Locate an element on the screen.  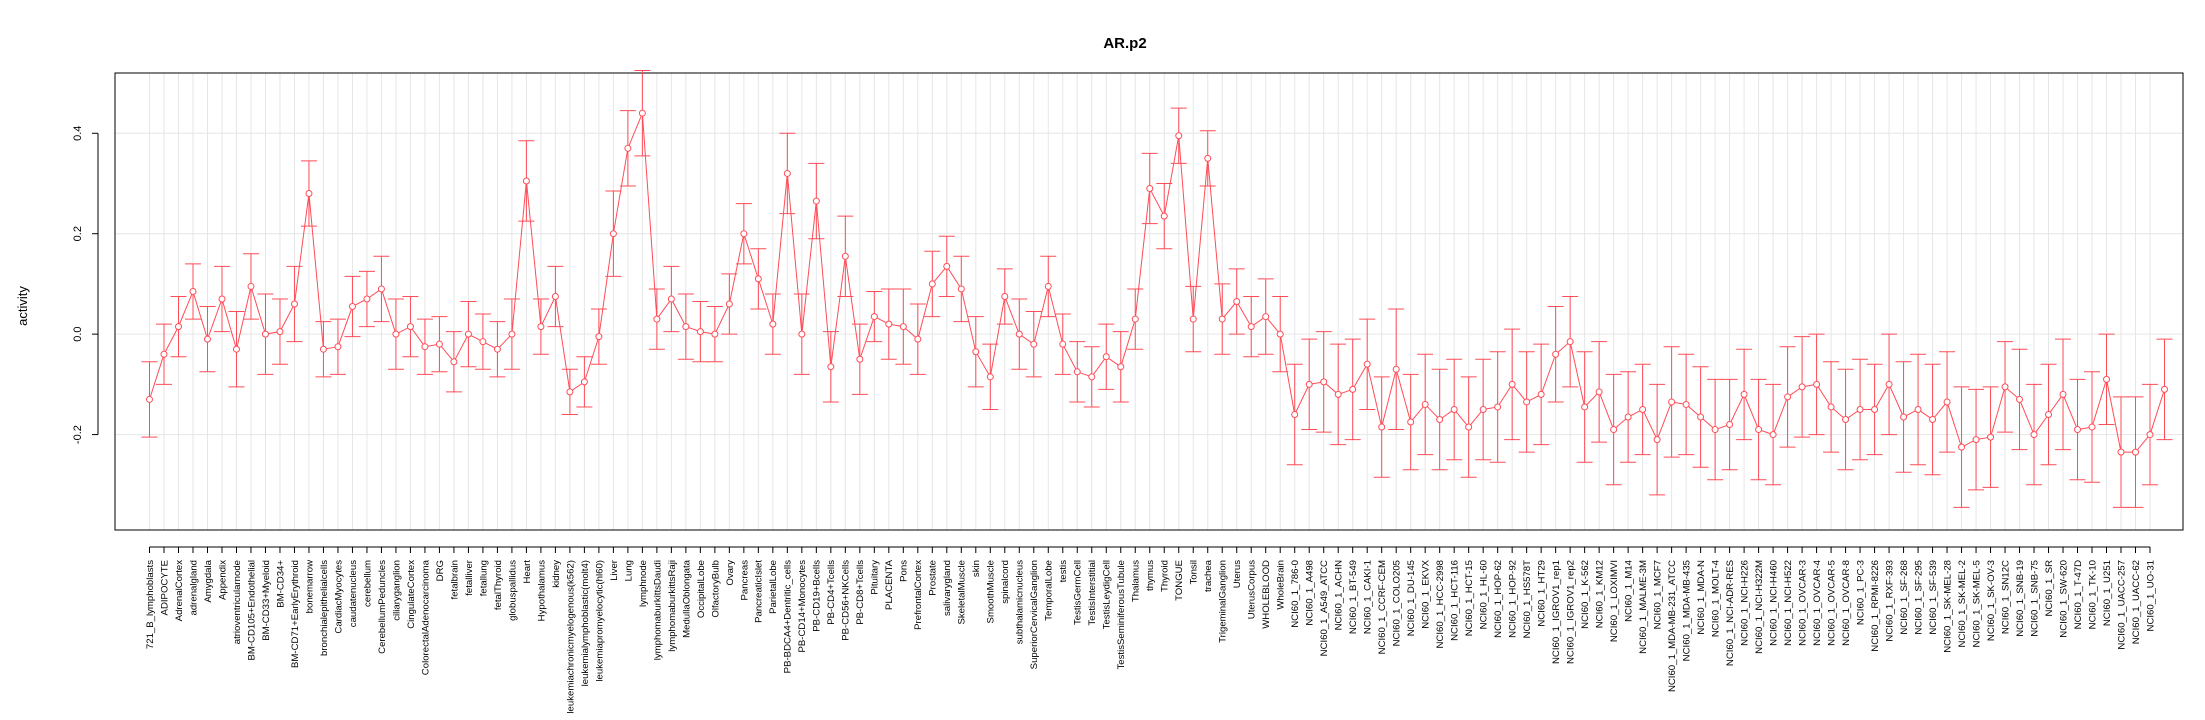
x-tick-label: NCI60_1_PC-3 is located at coordinates (1860, 592).